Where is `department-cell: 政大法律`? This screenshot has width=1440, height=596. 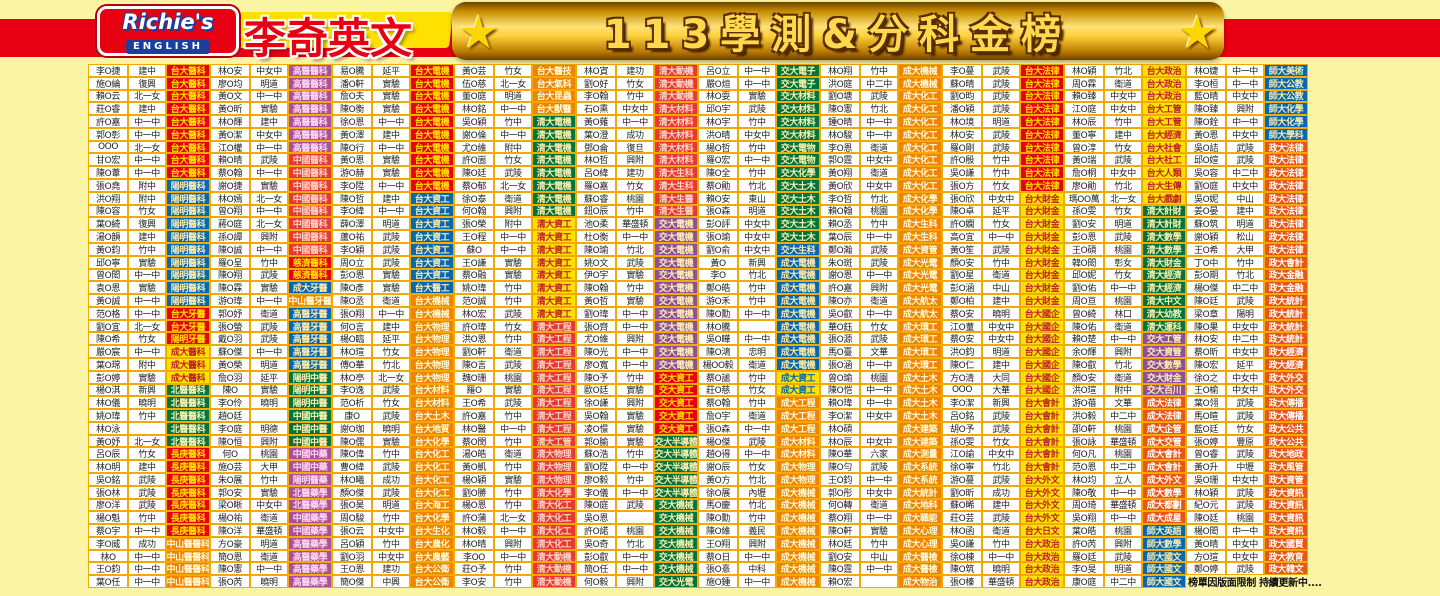 department-cell: 政大法律 is located at coordinates (1286, 160).